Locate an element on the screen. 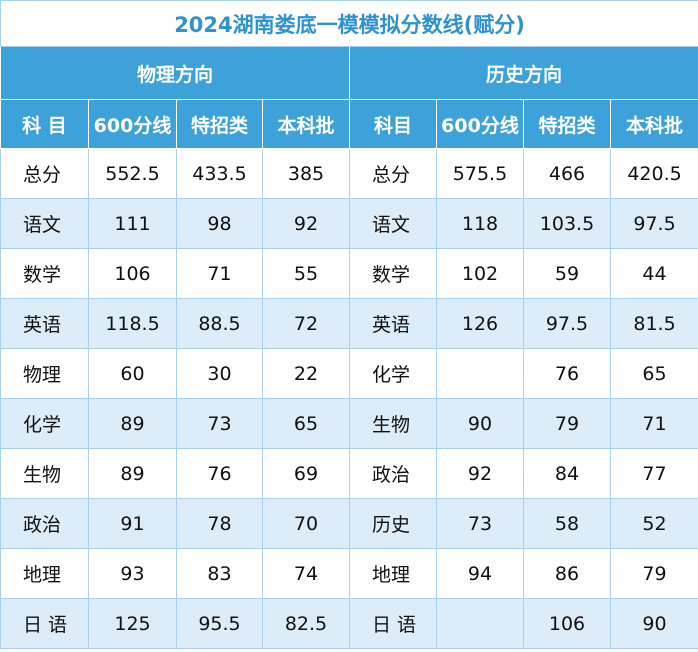  column-header: 科 目 is located at coordinates (44, 124).